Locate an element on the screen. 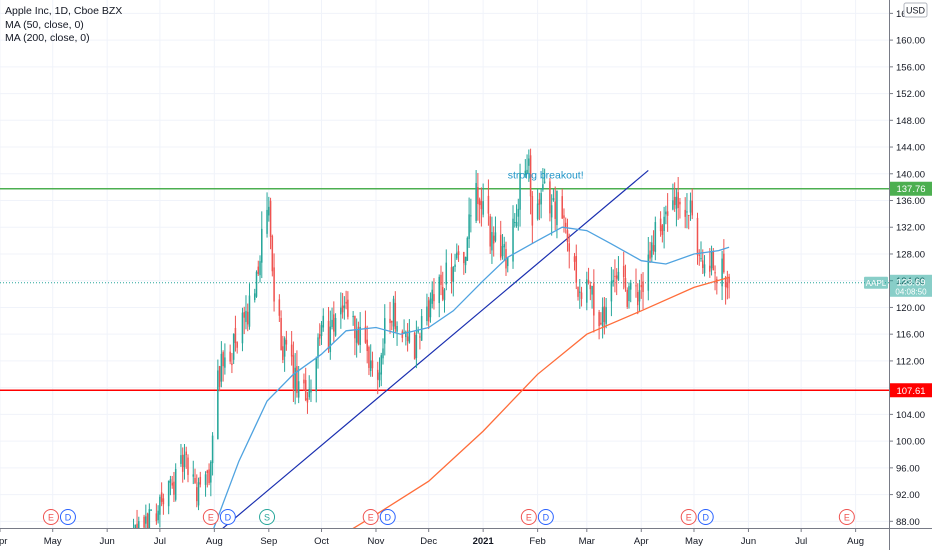 This screenshot has width=932, height=555. currency-label: USD is located at coordinates (915, 10).